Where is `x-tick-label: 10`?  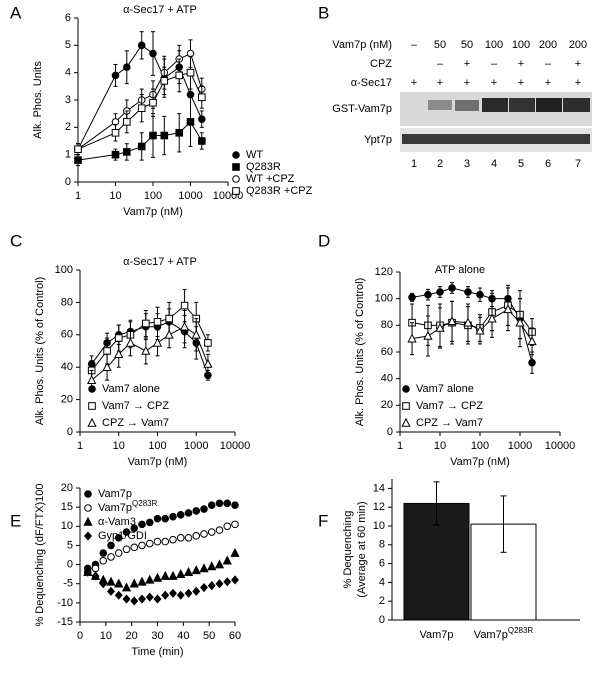 x-tick-label: 10 is located at coordinates (106, 636).